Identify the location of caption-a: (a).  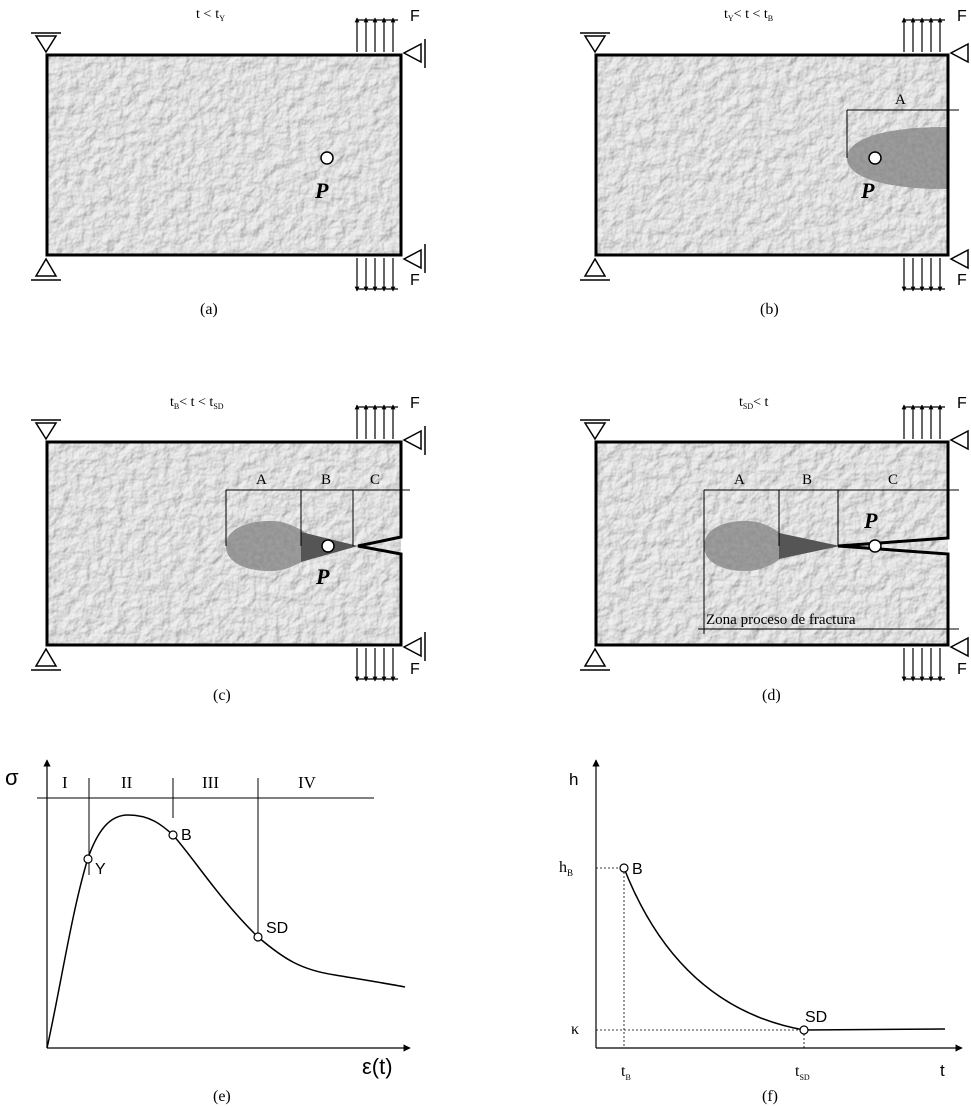
(209, 309).